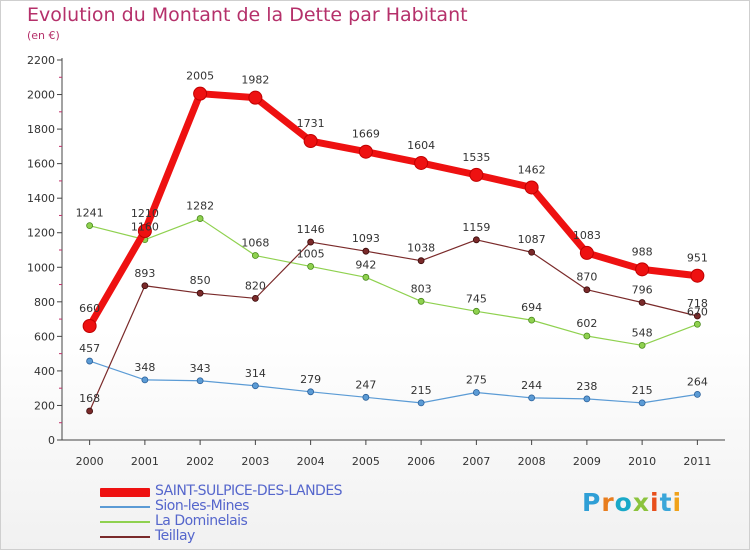 This screenshot has height=550, width=750. Describe the element at coordinates (587, 461) in the screenshot. I see `x-tick-label: 2009` at that location.